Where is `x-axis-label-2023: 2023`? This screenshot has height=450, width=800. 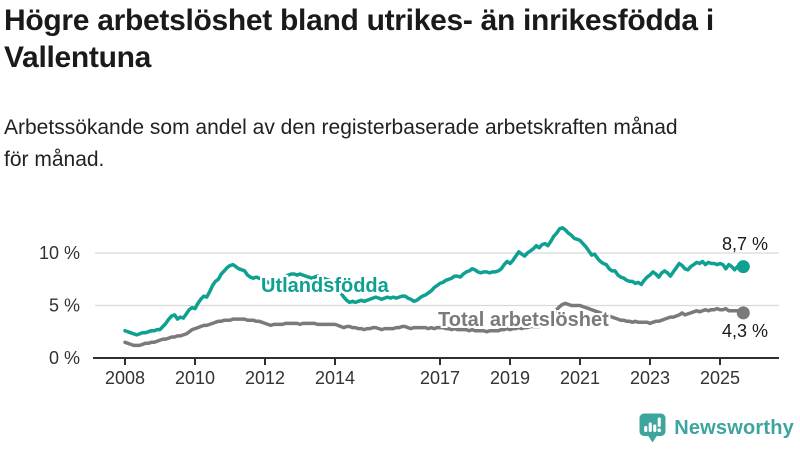 x-axis-label-2023: 2023 is located at coordinates (650, 378).